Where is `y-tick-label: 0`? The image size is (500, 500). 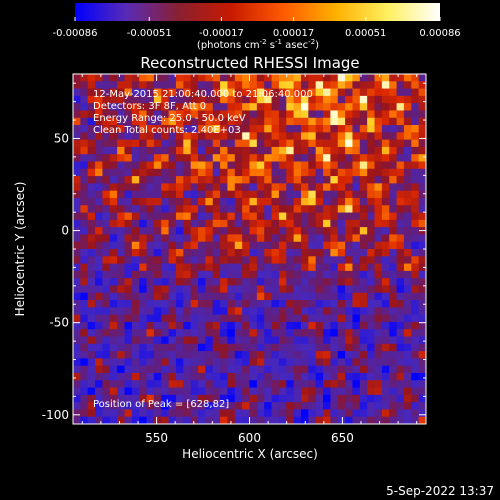
y-tick-label: 0 is located at coordinates (65, 231).